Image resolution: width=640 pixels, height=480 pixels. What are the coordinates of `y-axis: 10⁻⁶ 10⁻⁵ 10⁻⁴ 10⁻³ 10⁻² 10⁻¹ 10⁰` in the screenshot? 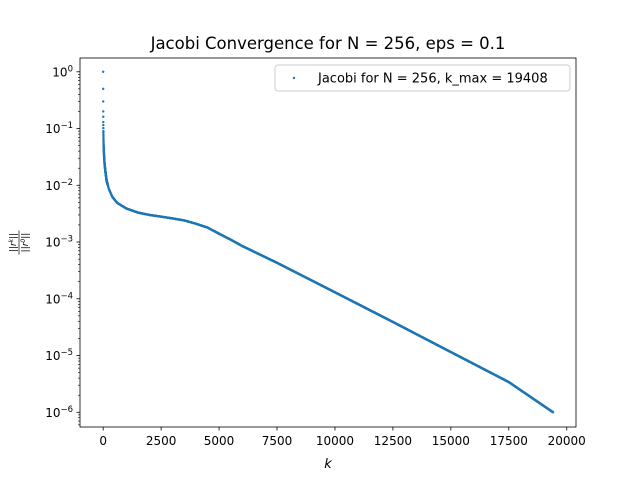 It's located at (62, 245).